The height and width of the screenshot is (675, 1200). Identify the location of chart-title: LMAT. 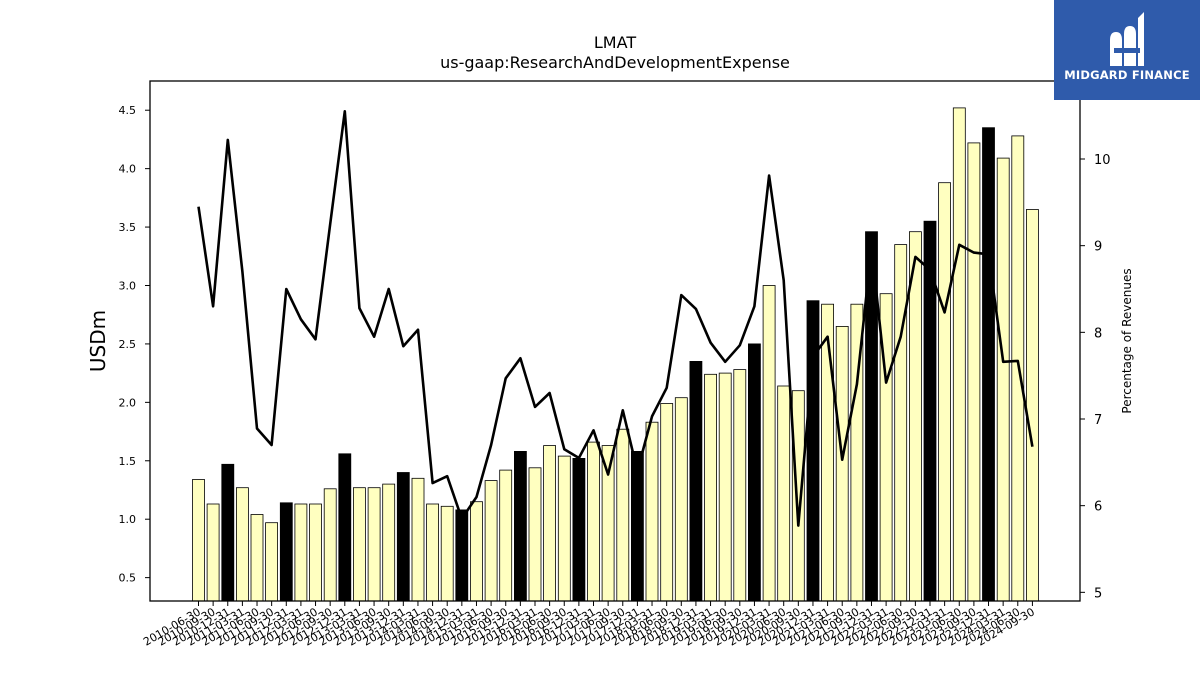
(615, 42).